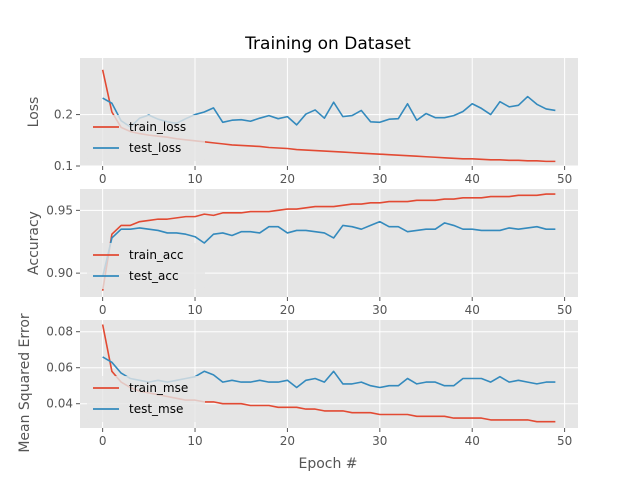  I want to click on y-tick-label: 0.04, so click(59, 404).